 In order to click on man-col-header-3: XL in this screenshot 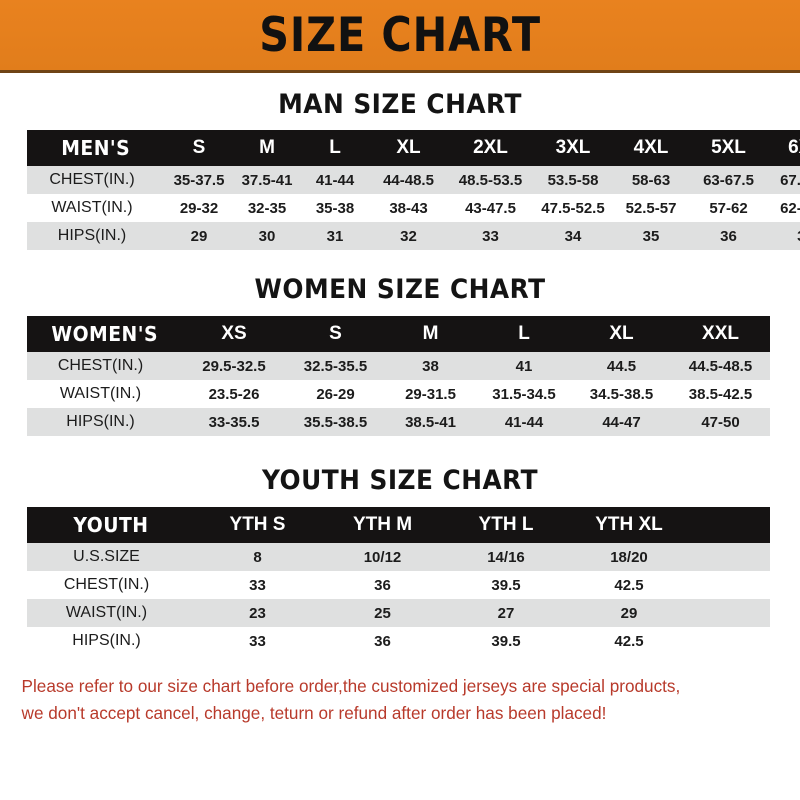, I will do `click(408, 147)`.